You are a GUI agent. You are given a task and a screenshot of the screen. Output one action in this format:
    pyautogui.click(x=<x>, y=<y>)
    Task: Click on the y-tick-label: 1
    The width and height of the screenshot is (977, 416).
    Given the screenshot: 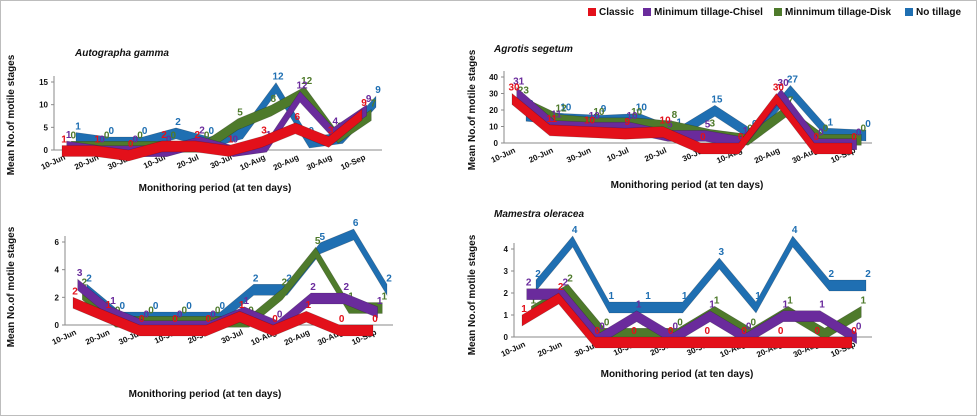 What is the action you would take?
    pyautogui.click(x=506, y=315)
    